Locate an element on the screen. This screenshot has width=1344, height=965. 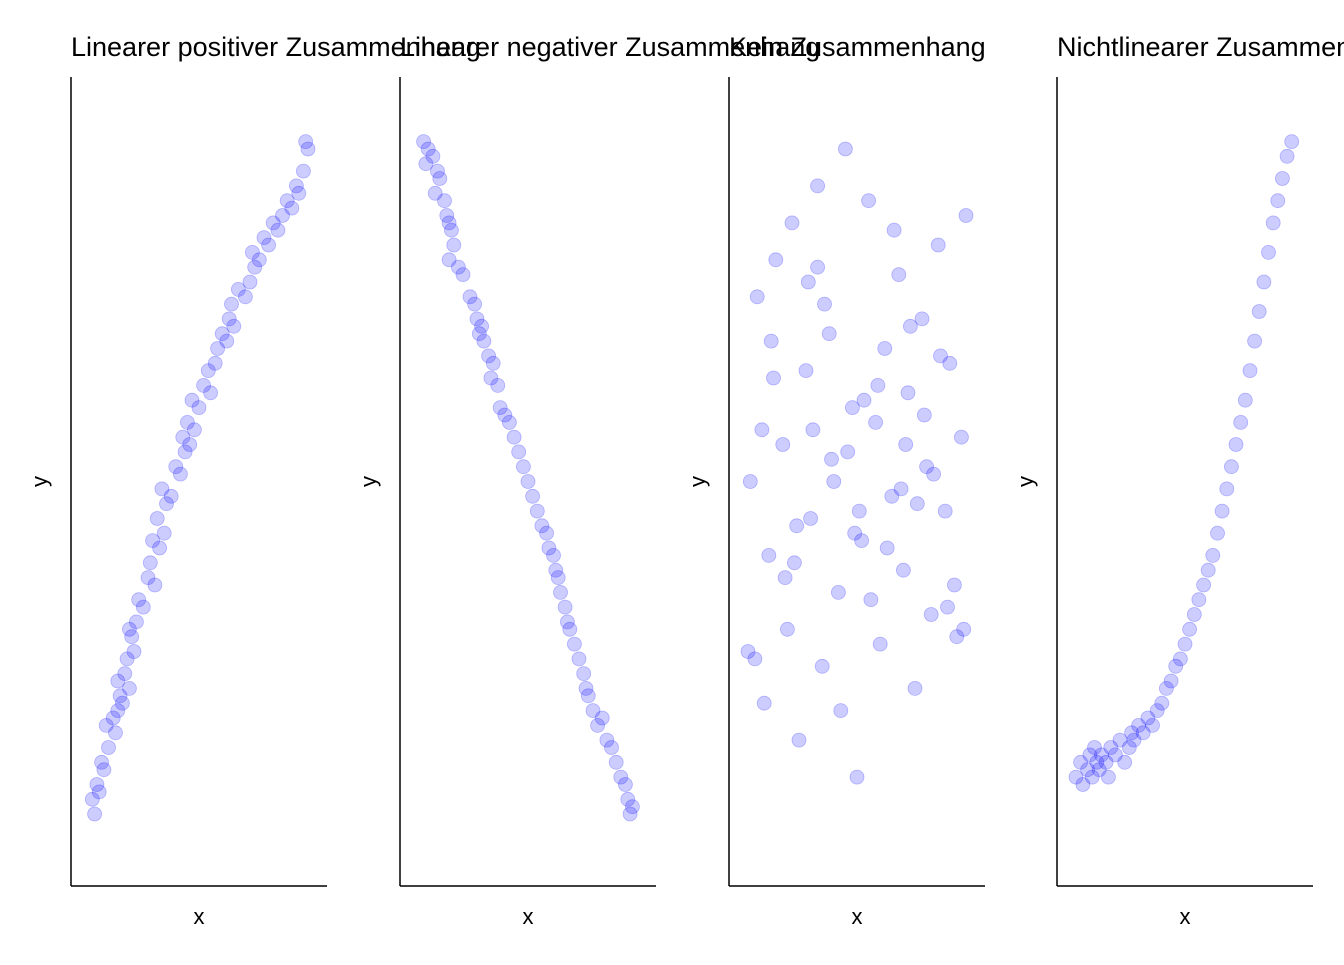
panel-title: Linearer negativer Zusammenhang is located at coordinates (610, 47).